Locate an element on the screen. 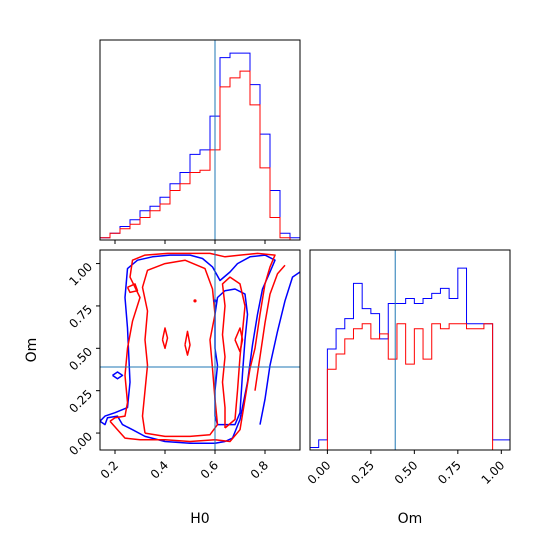 This screenshot has width=550, height=550. joint-y-ticks: 0.00 0.25 0.50 0.75 1.00 is located at coordinates (83, 359).